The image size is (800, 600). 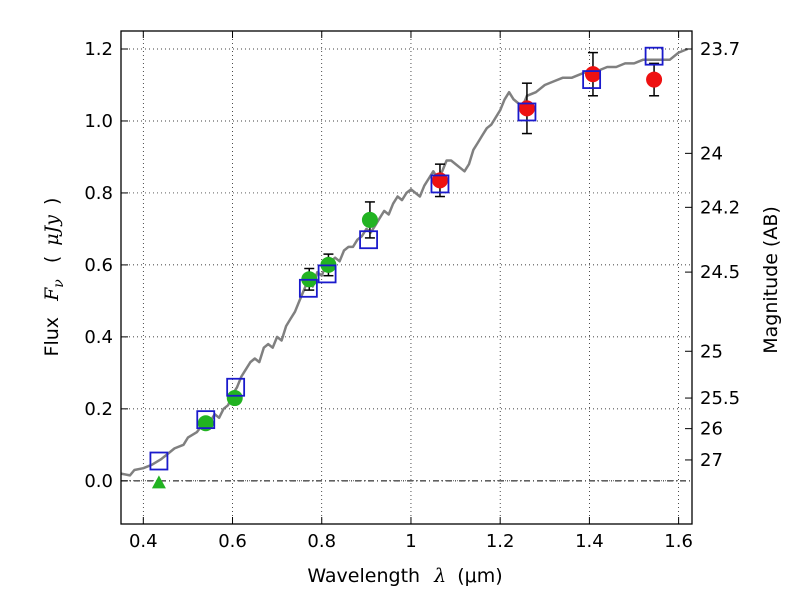 What do you see at coordinates (720, 207) in the screenshot?
I see `y2-tick-label-2: 24.2` at bounding box center [720, 207].